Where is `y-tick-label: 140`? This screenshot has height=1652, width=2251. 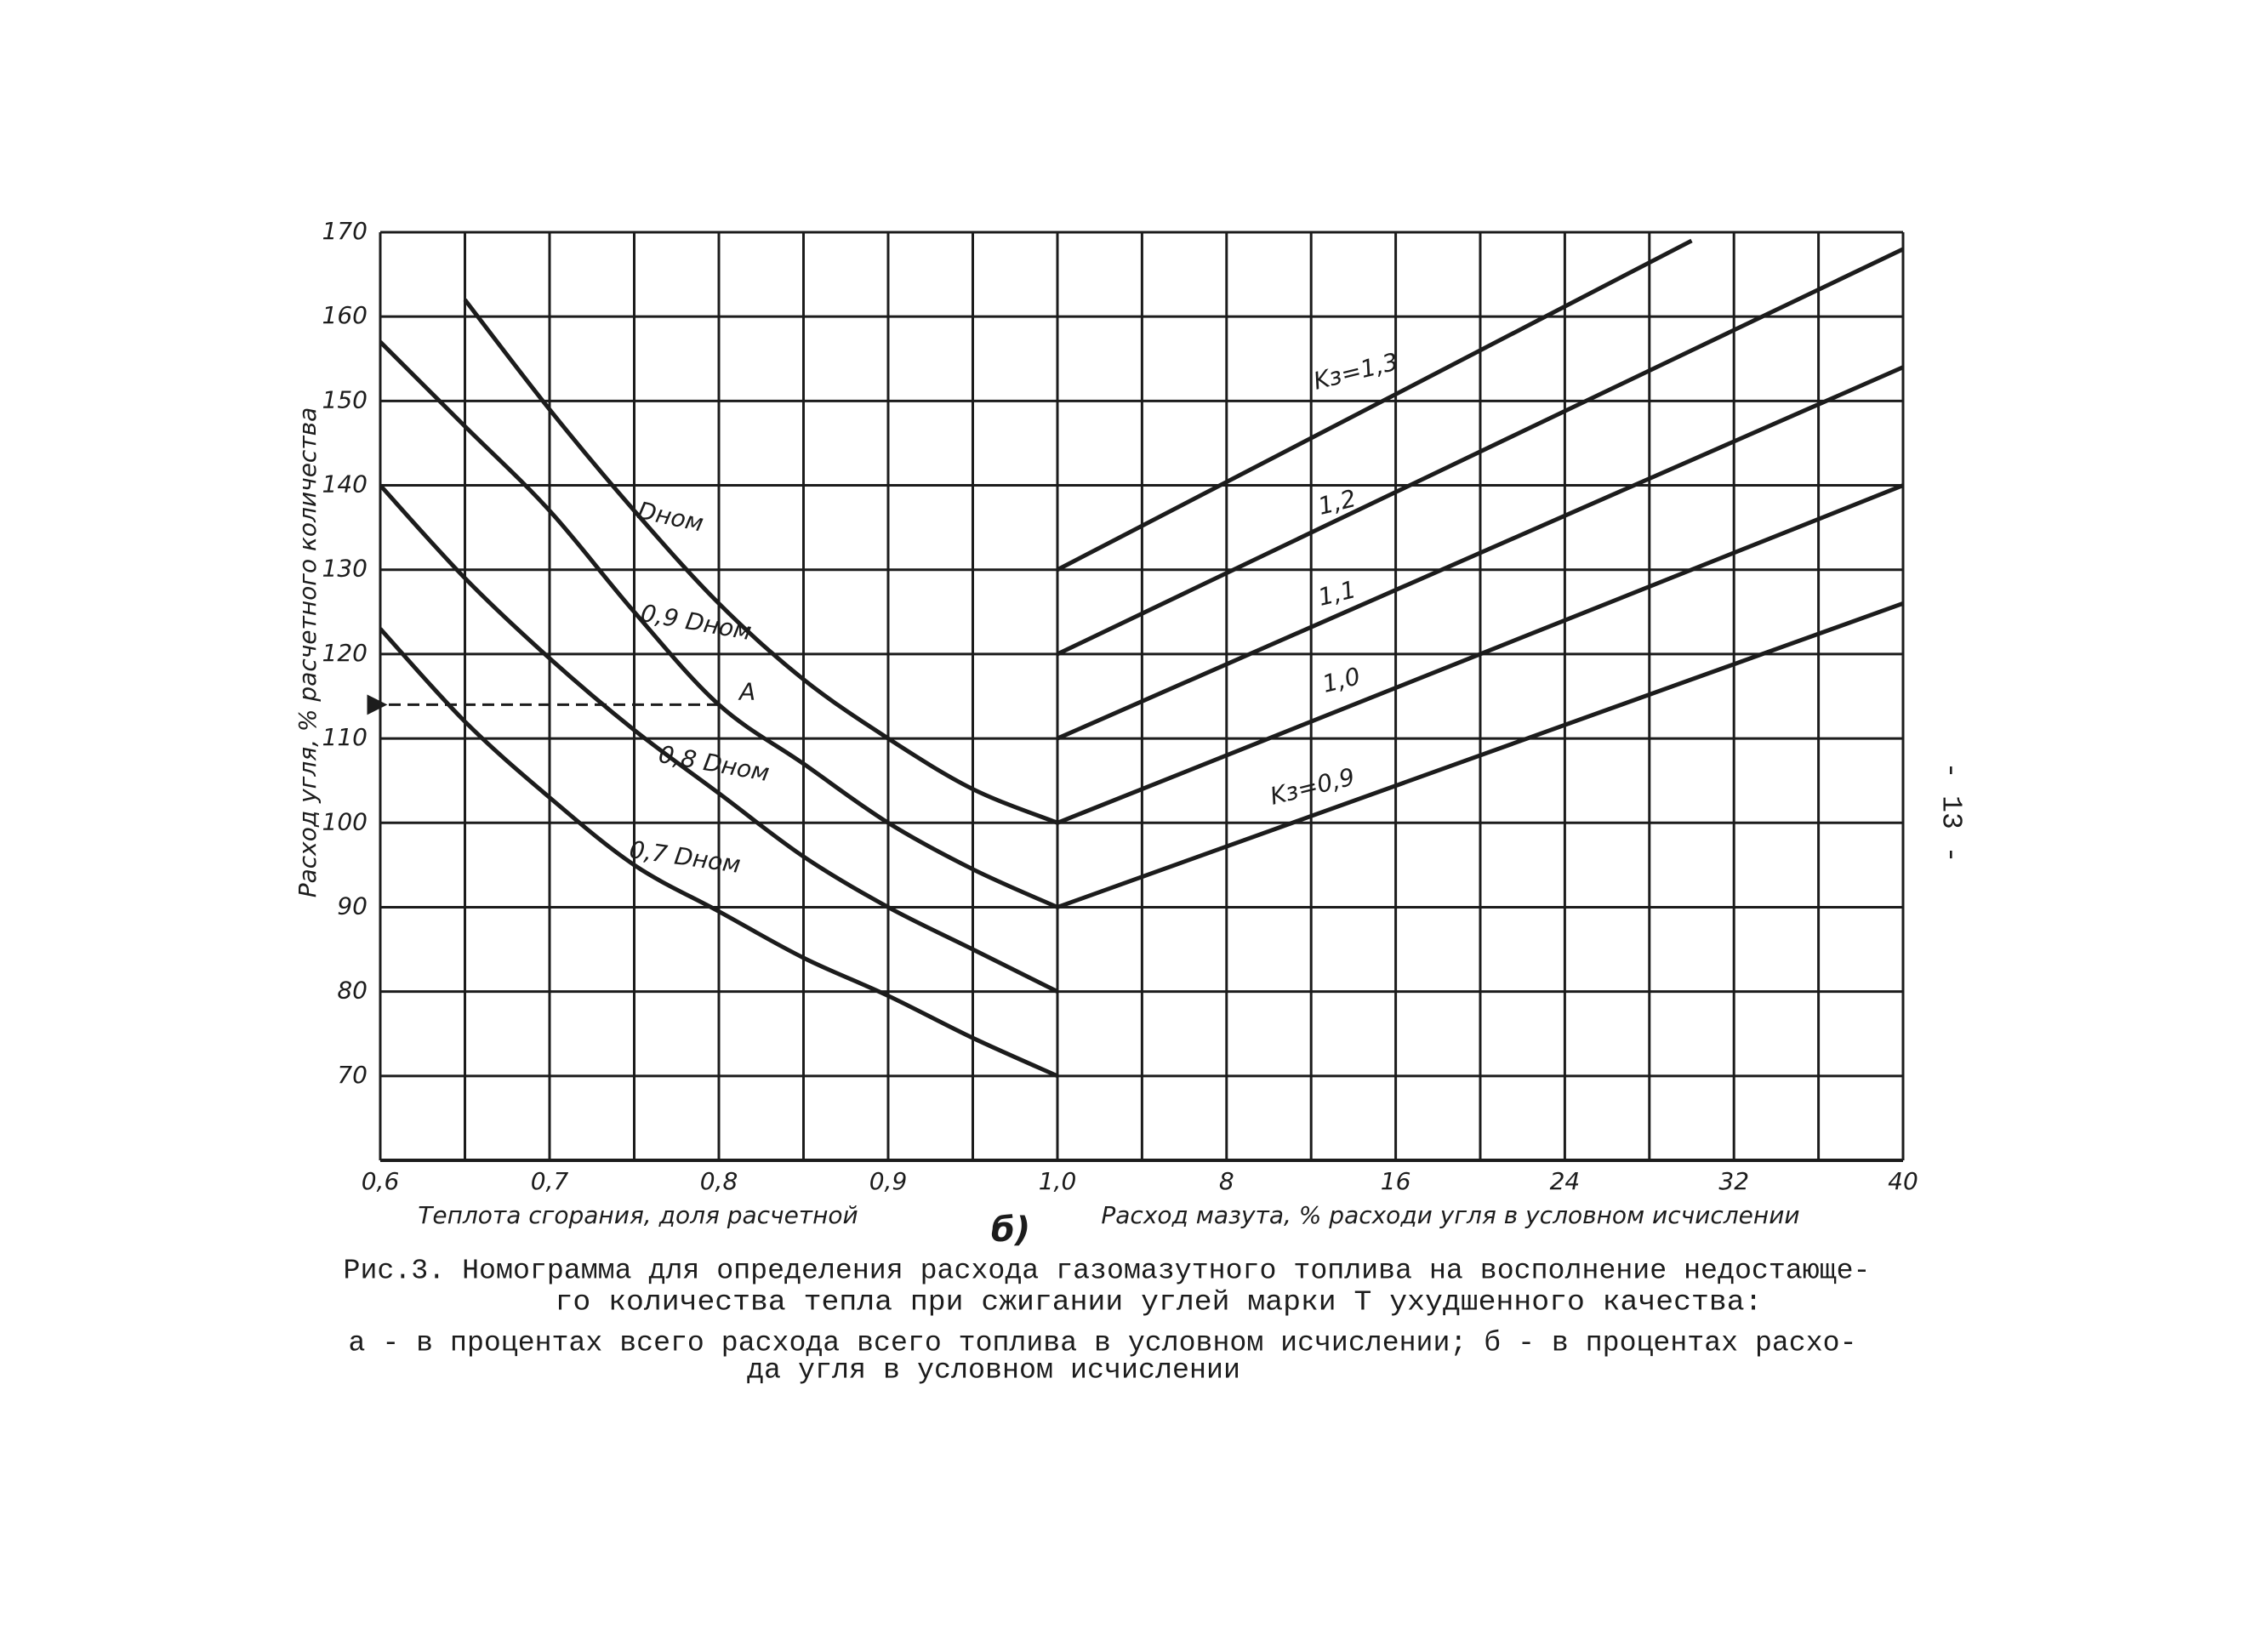
y-tick-label: 140 is located at coordinates (345, 484).